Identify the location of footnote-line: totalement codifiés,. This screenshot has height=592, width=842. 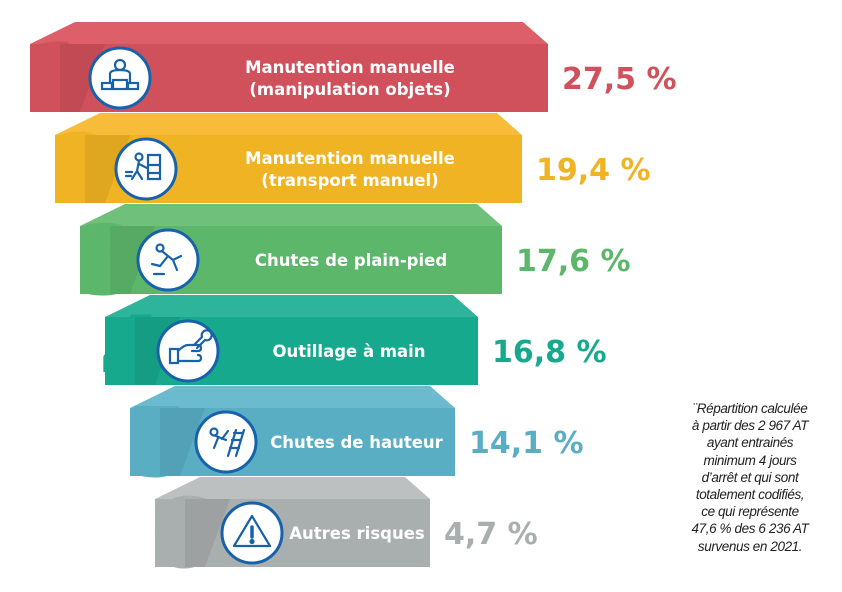
(750, 495).